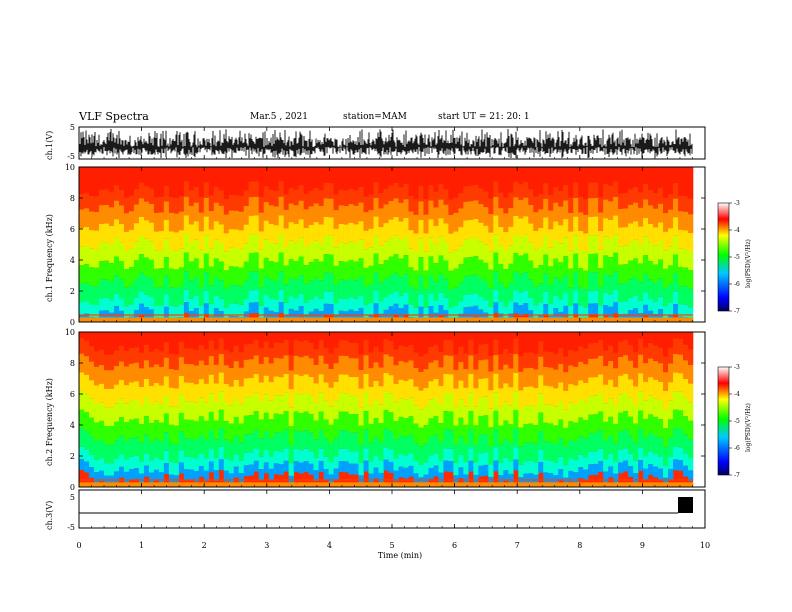 The height and width of the screenshot is (612, 792). I want to click on plot-title: VLF Spectra, so click(114, 116).